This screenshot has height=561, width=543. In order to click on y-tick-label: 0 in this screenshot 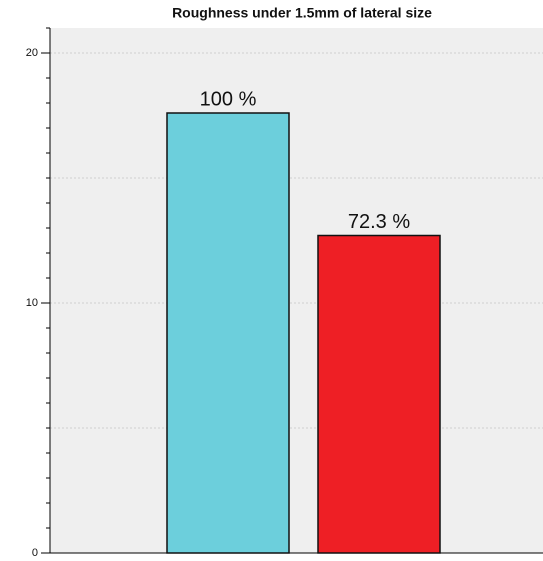, I will do `click(35, 553)`.